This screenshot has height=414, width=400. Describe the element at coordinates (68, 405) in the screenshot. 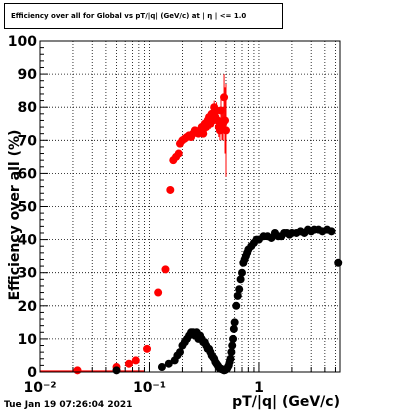

I see `timestamp: Tue Jan 19 07:26:04 2021` at that location.